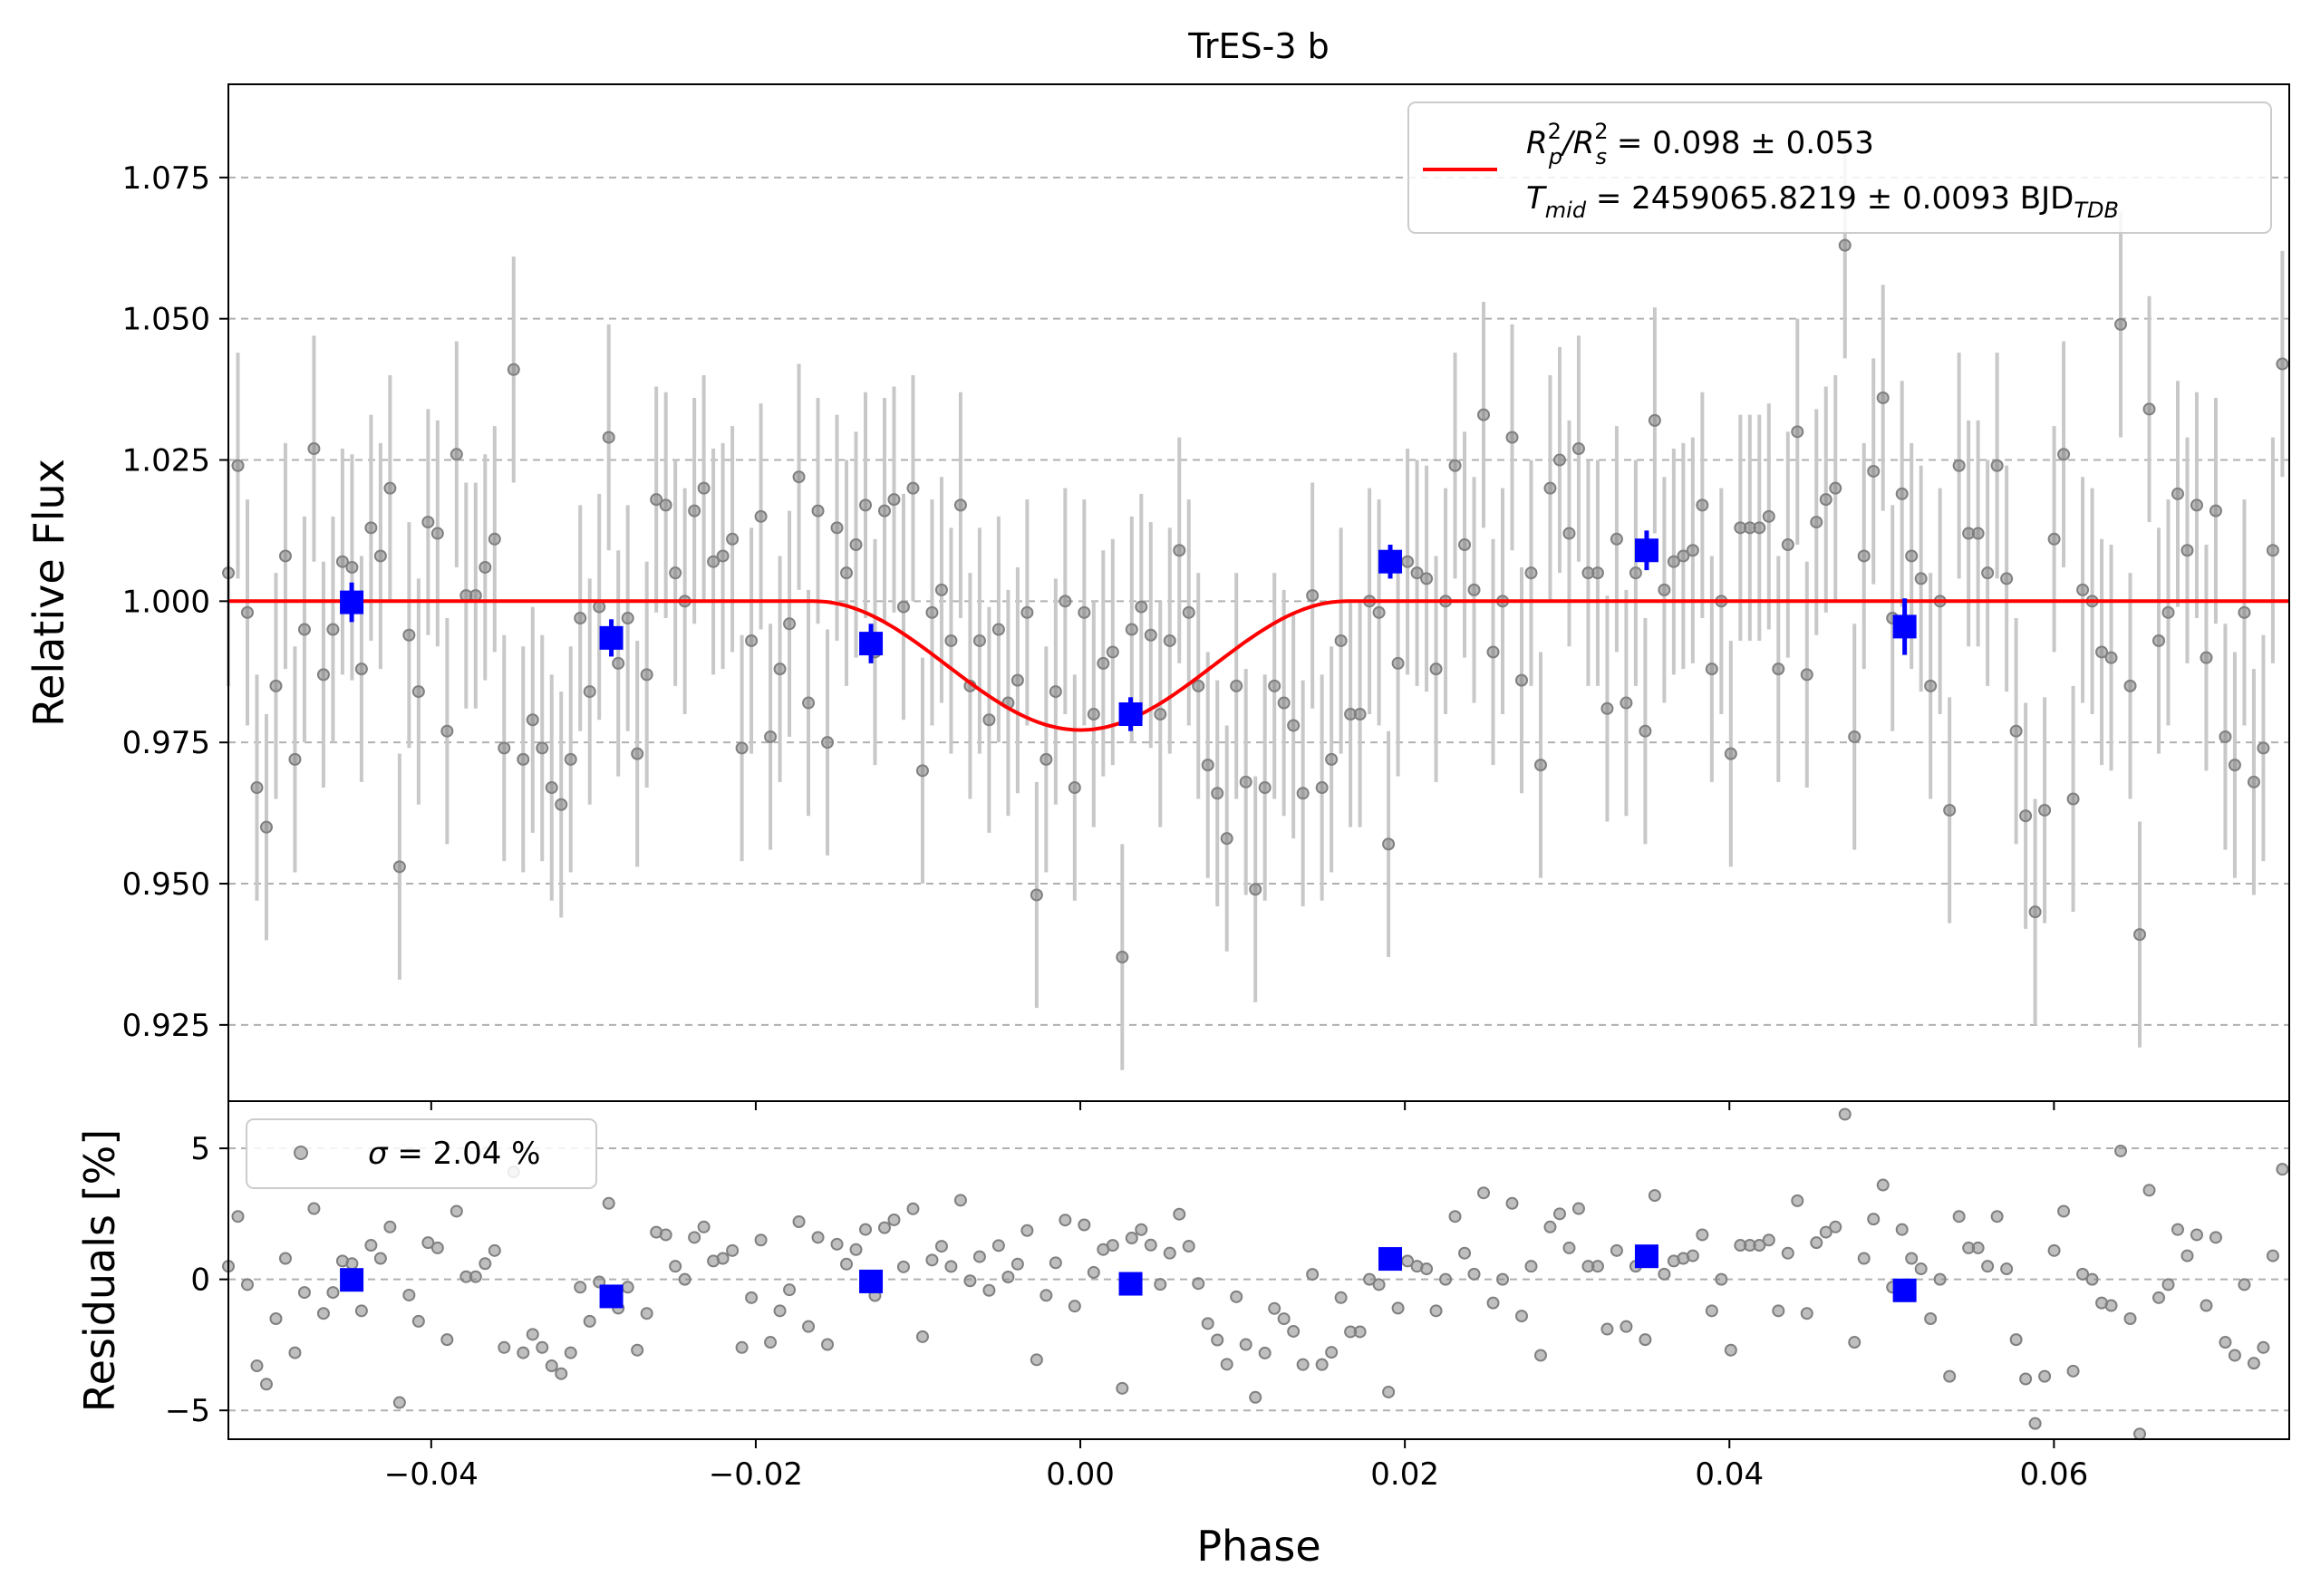 The image size is (2311, 1596). I want to click on residual-binned-series, so click(1128, 1276).